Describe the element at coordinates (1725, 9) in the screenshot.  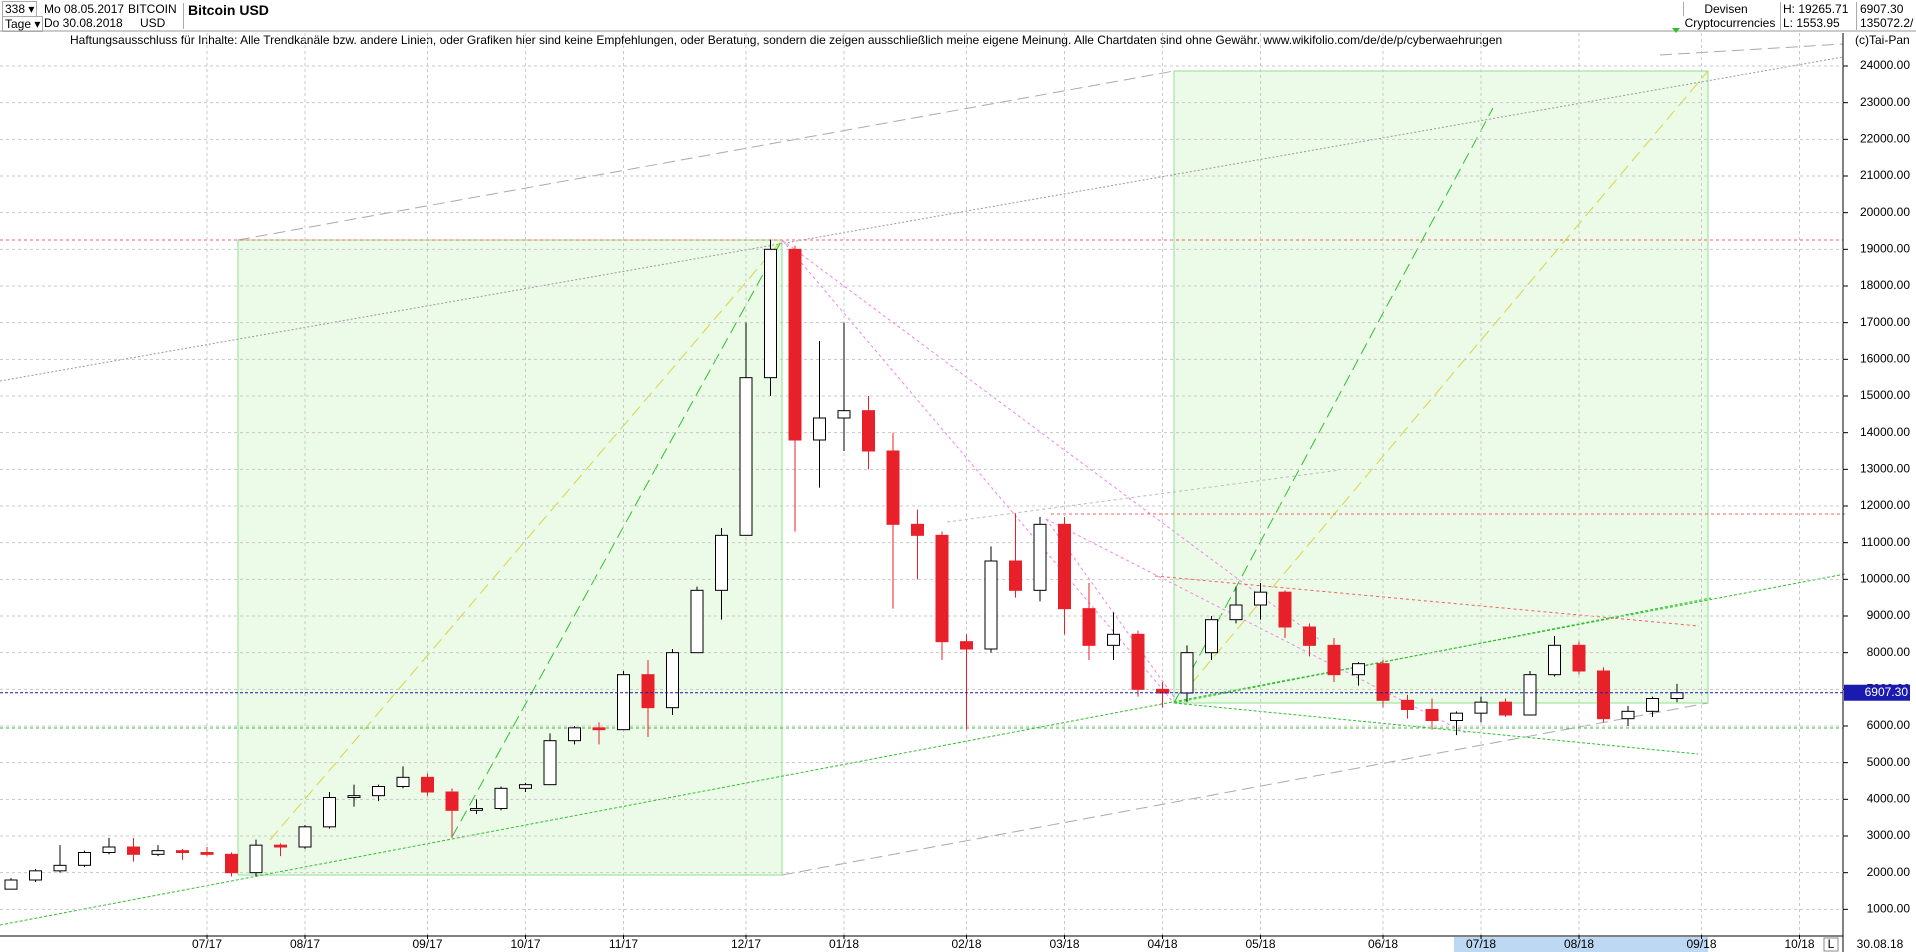
I see `group: Devisen` at that location.